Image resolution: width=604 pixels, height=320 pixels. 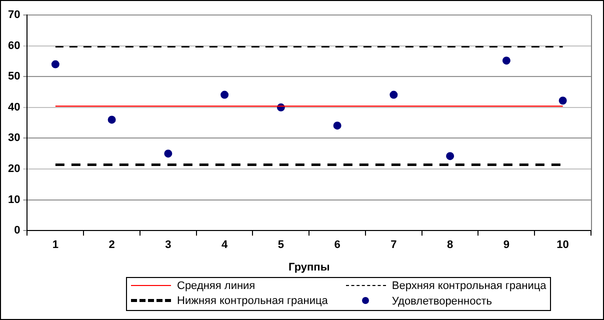 I want to click on y-tick-label: 60, so click(x=14, y=46).